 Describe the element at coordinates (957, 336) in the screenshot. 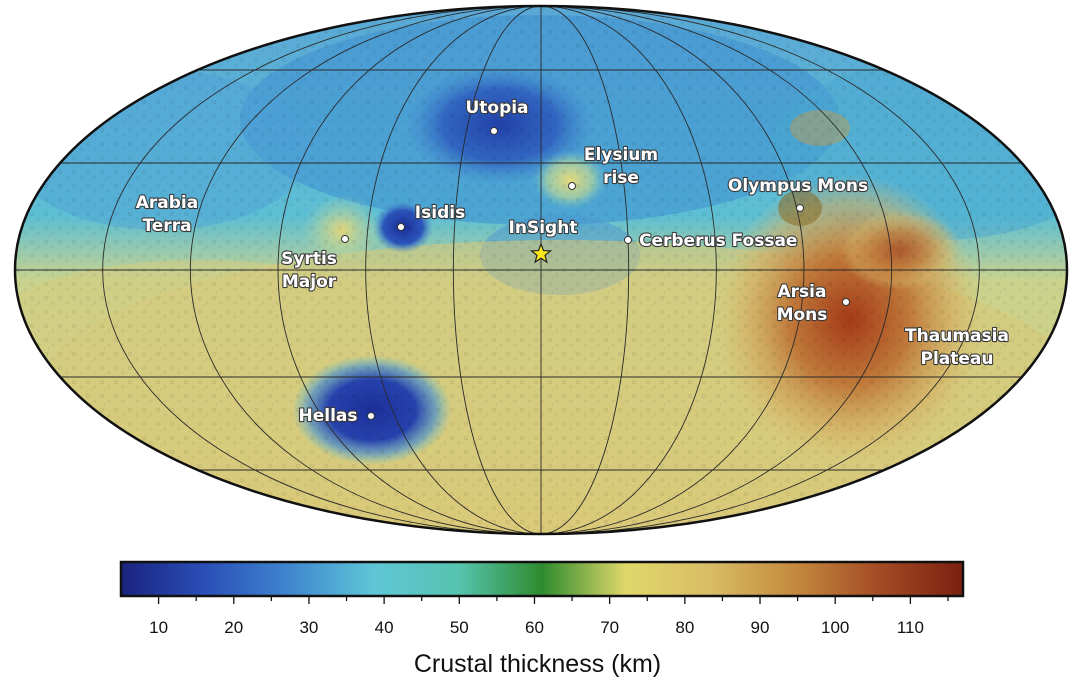

I see `thaumasia-label-line1: Thaumasia` at that location.